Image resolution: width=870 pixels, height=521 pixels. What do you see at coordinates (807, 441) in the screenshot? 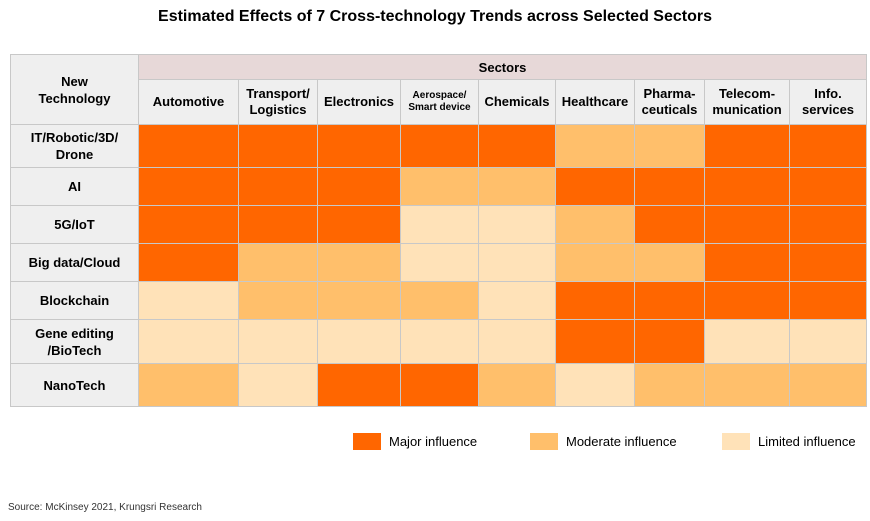
I see `legend-limited-label: Limited influence` at bounding box center [807, 441].